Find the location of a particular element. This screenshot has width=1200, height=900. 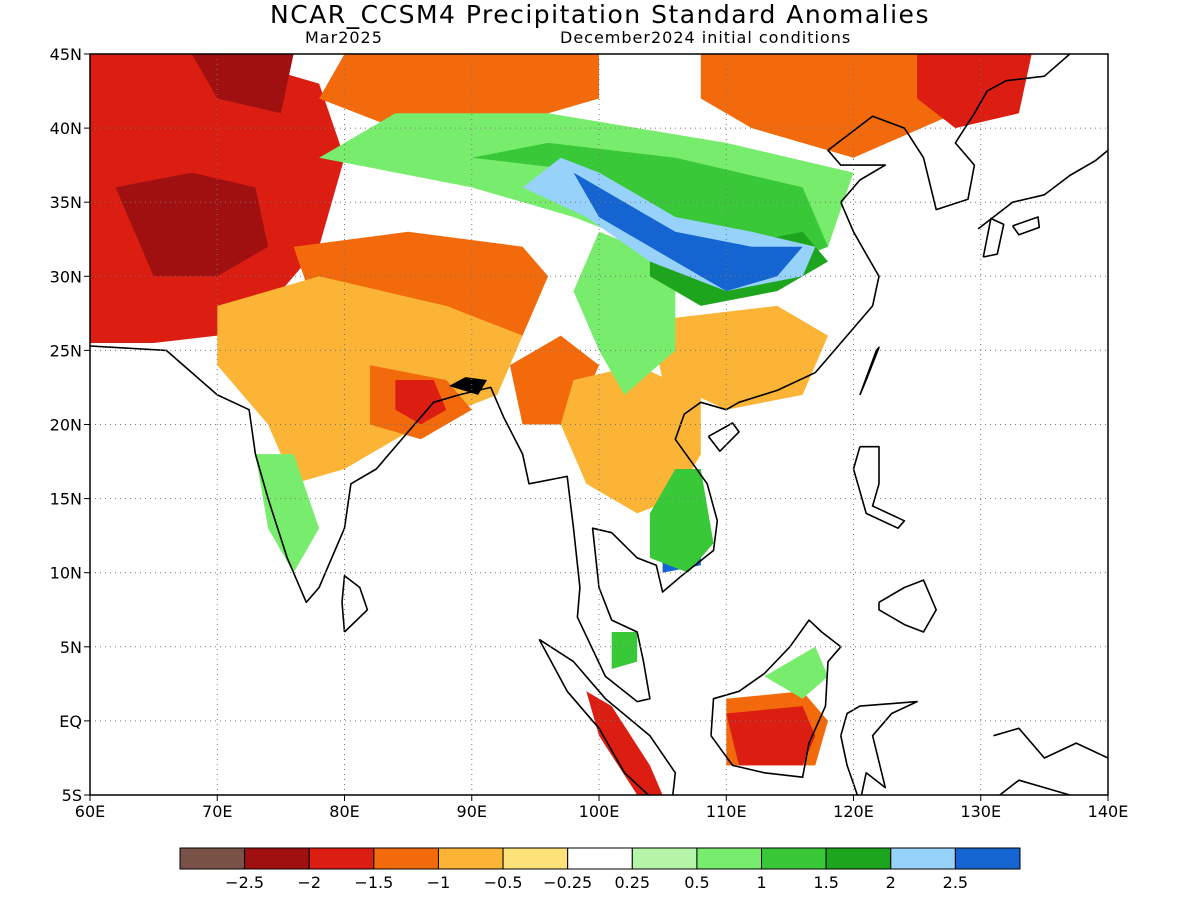

lat-tick-label: 25N is located at coordinates (66, 350).